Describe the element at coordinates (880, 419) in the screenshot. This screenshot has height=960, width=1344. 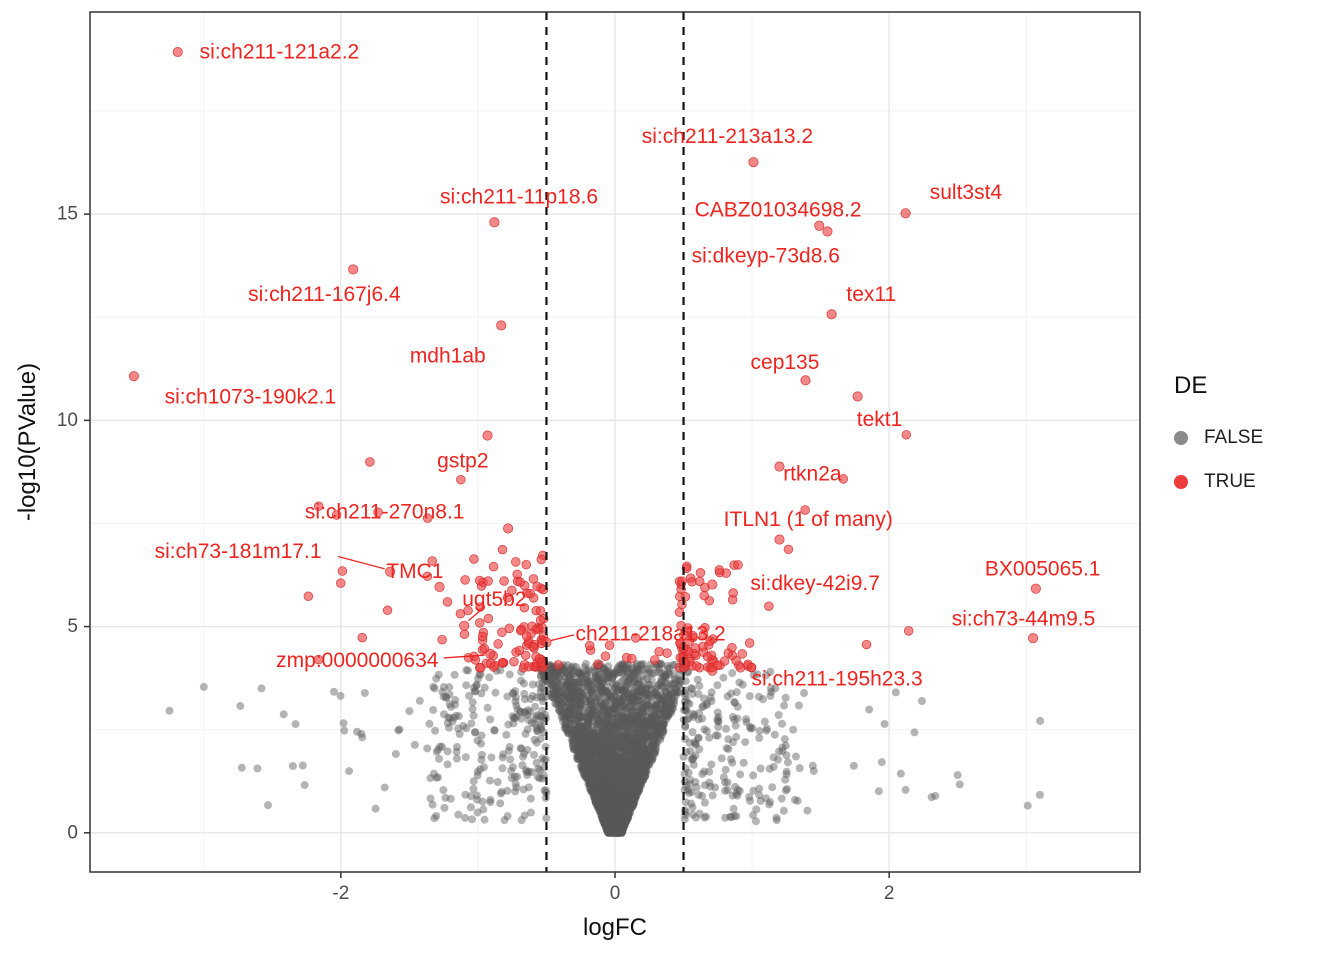
I see `gene-label: tekt1` at that location.